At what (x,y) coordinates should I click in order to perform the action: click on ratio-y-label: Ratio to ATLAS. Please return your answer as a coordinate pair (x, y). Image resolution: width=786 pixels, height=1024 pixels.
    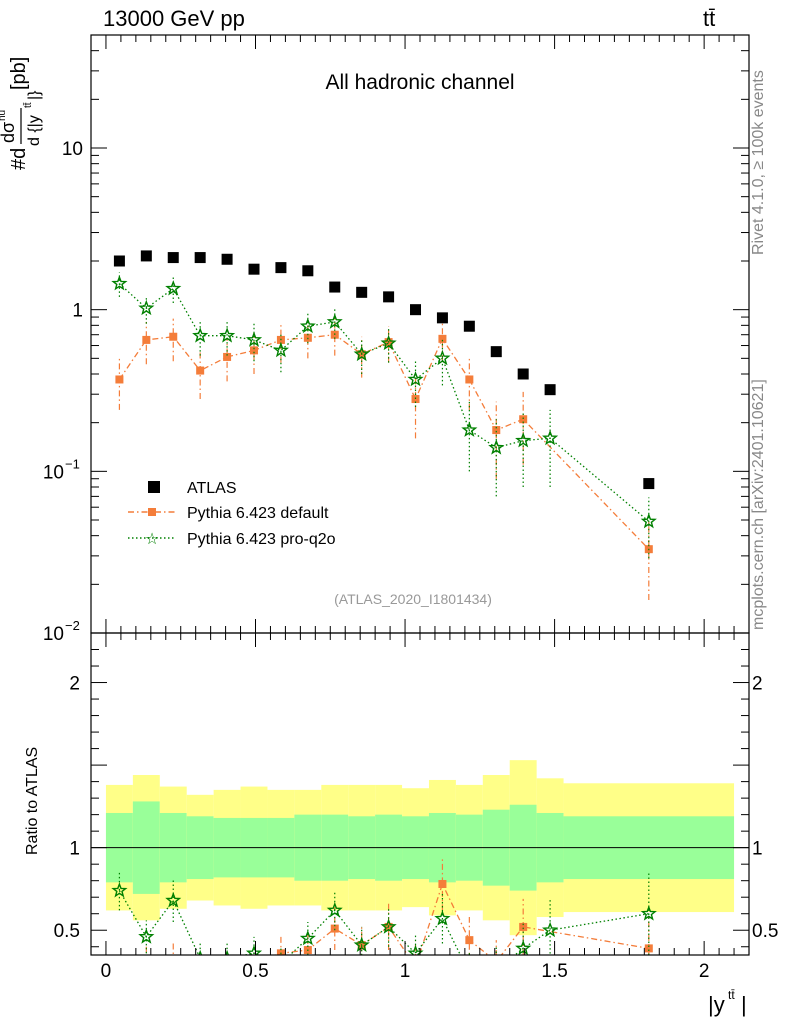
    Looking at the image, I should click on (32, 801).